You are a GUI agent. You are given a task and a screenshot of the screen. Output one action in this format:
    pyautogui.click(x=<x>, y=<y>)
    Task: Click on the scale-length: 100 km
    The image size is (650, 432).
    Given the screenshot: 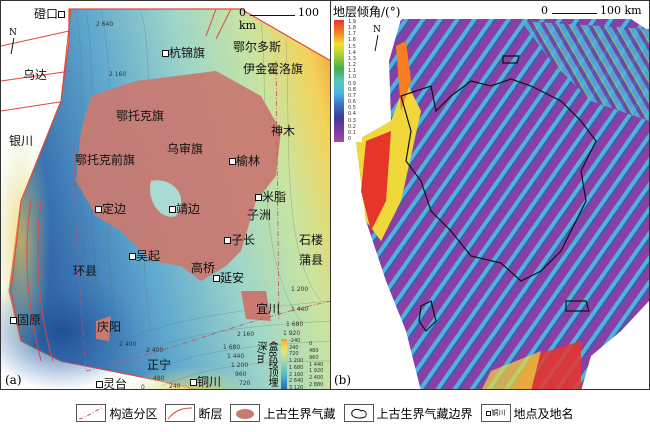 What is the action you would take?
    pyautogui.click(x=621, y=10)
    